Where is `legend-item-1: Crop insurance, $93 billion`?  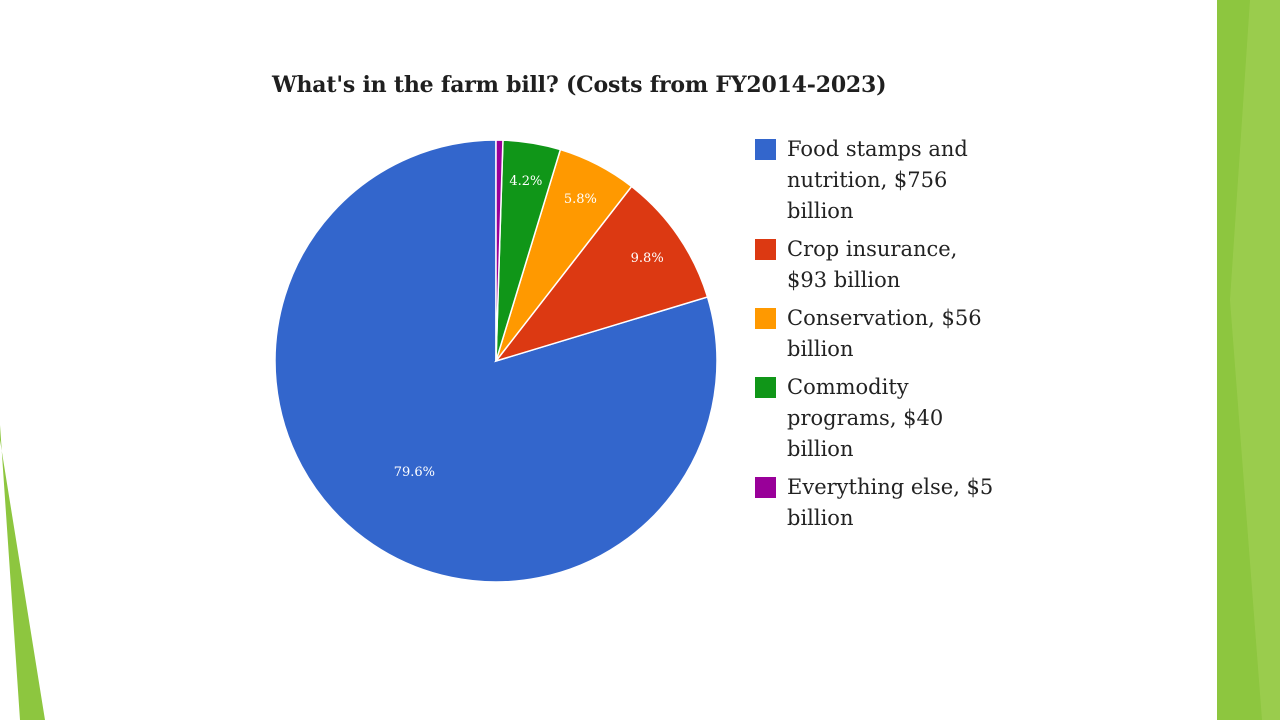 legend-item-1: Crop insurance, $93 billion is located at coordinates (885, 265).